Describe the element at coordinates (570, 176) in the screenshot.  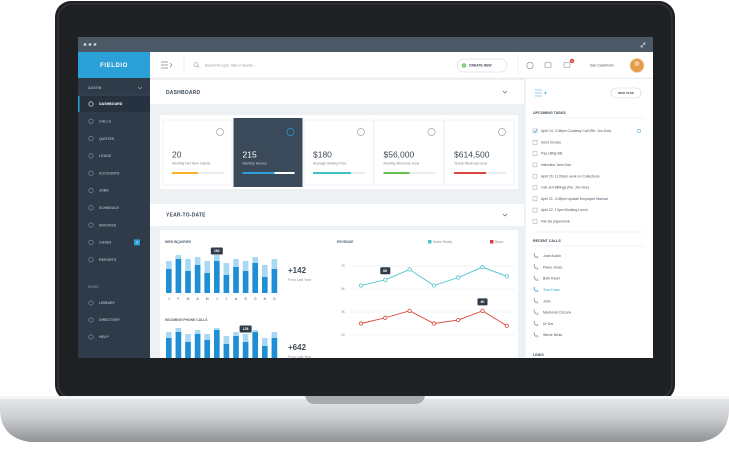
I see `task-item: April 20, 11:00am work on Collections` at that location.